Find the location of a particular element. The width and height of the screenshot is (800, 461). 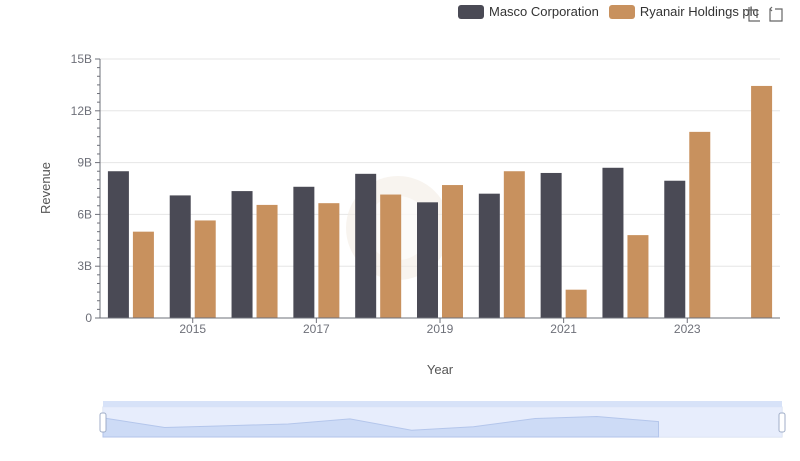

y-tick-label: 3B is located at coordinates (84, 266).